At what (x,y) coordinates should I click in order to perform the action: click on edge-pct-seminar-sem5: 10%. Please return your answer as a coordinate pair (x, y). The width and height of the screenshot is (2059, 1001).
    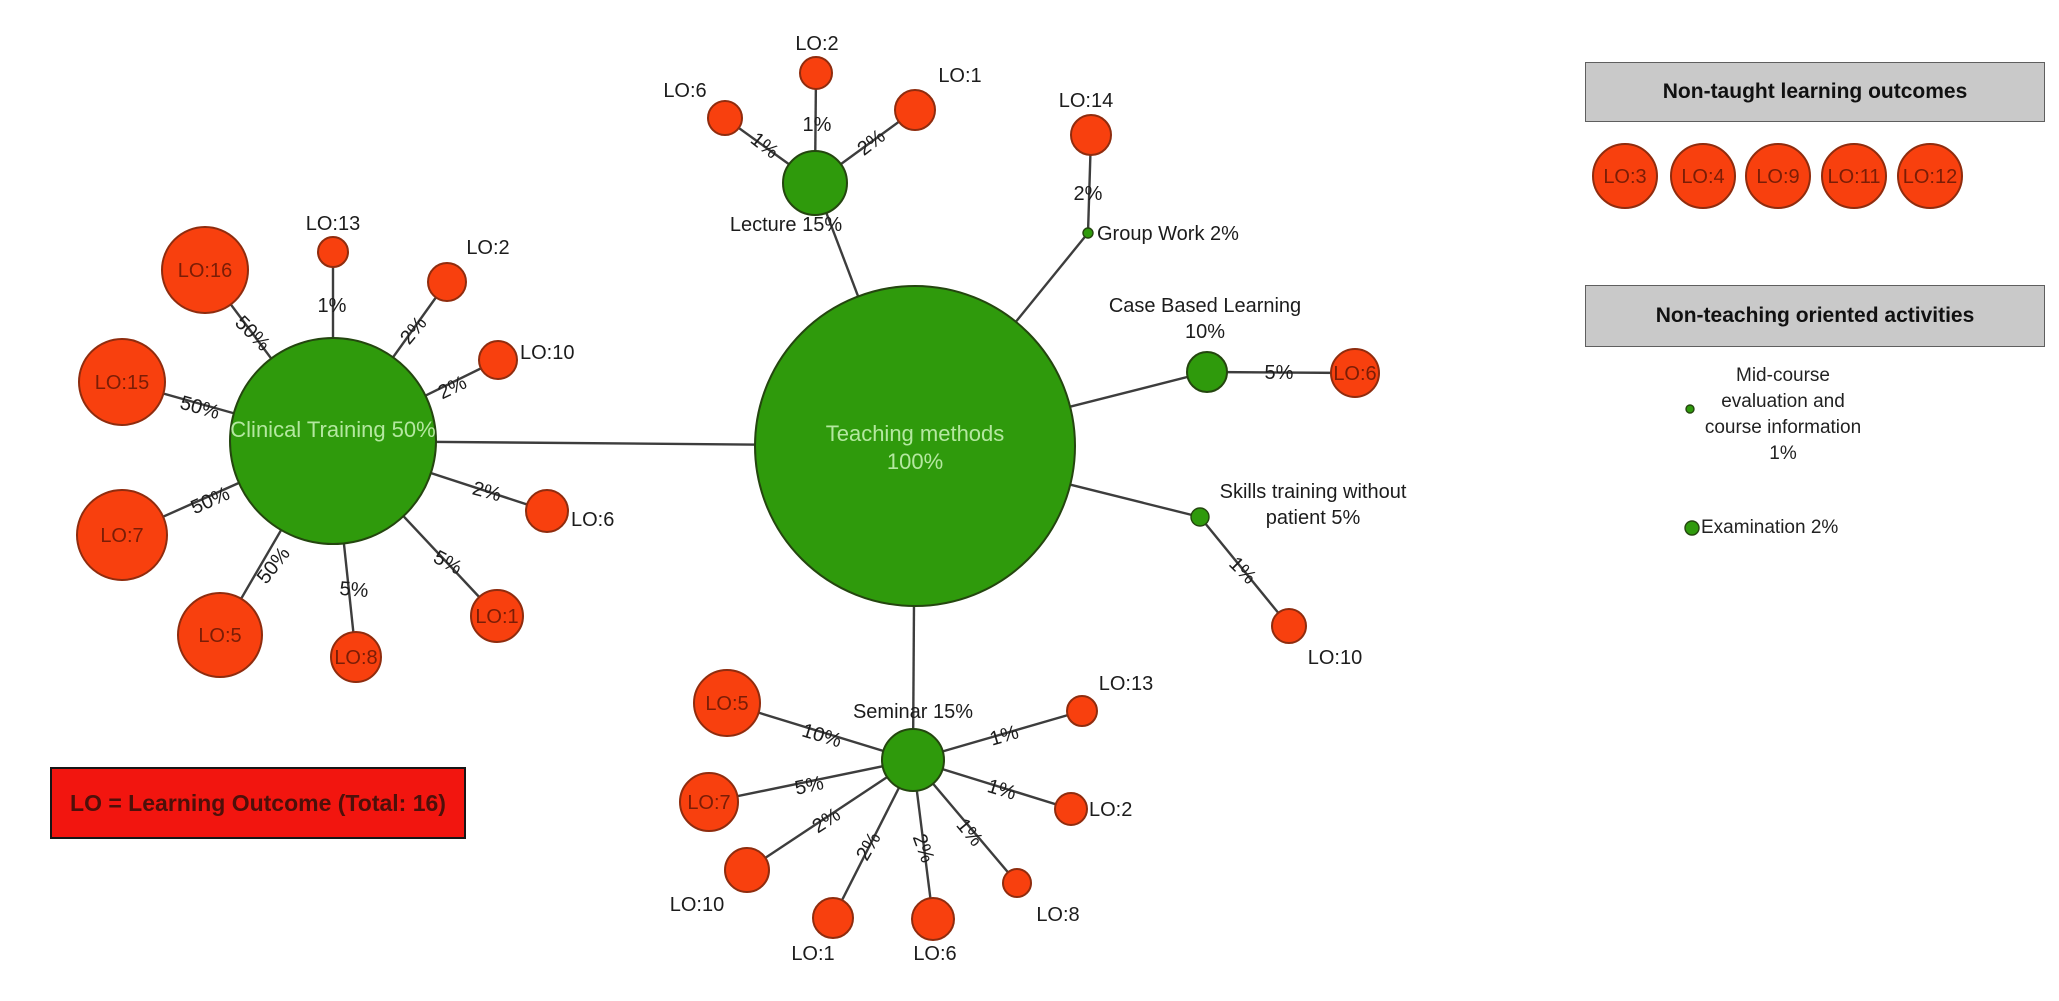
    Looking at the image, I should click on (821, 736).